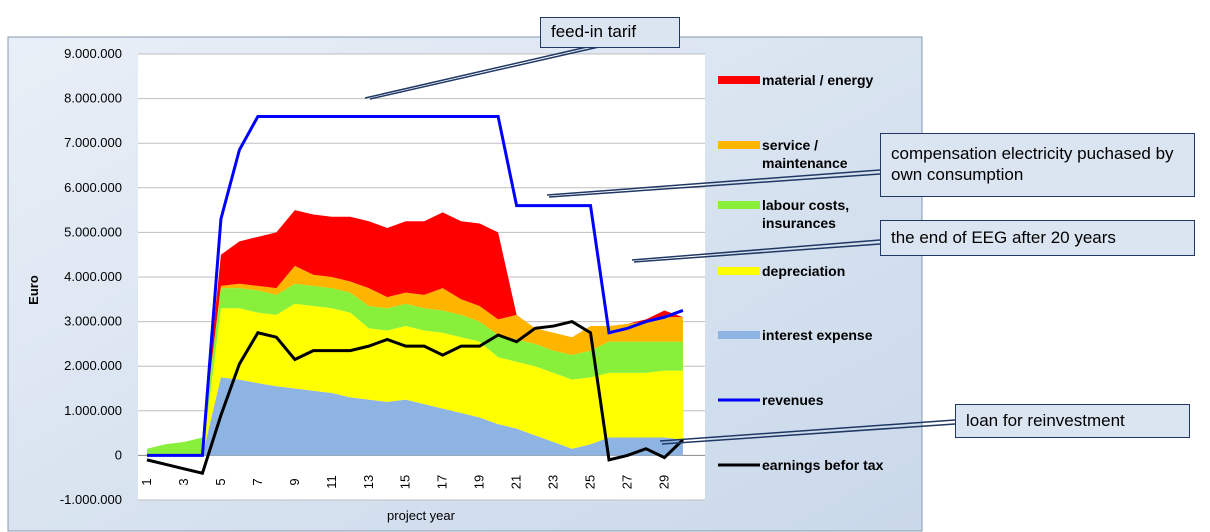  Describe the element at coordinates (146, 481) in the screenshot. I see `x-tick-label: 1` at that location.